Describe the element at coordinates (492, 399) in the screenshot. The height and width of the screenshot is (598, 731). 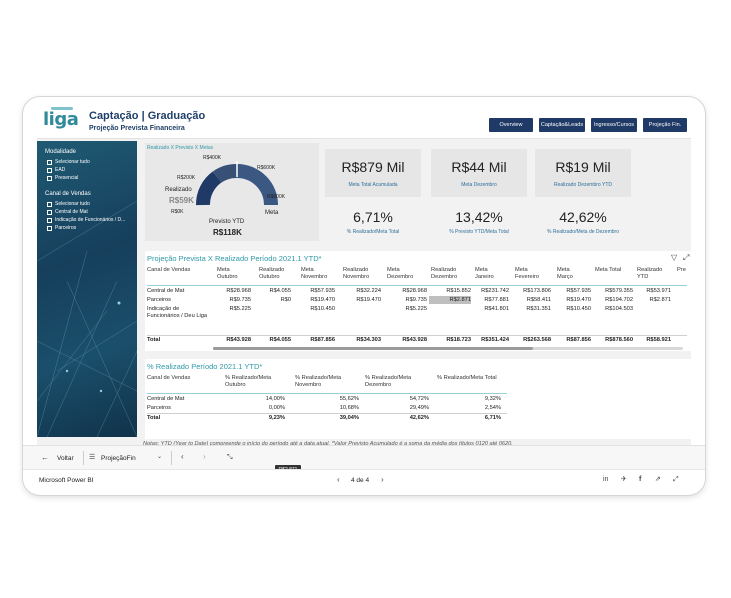
I see `table-cell: 9,32%` at that location.